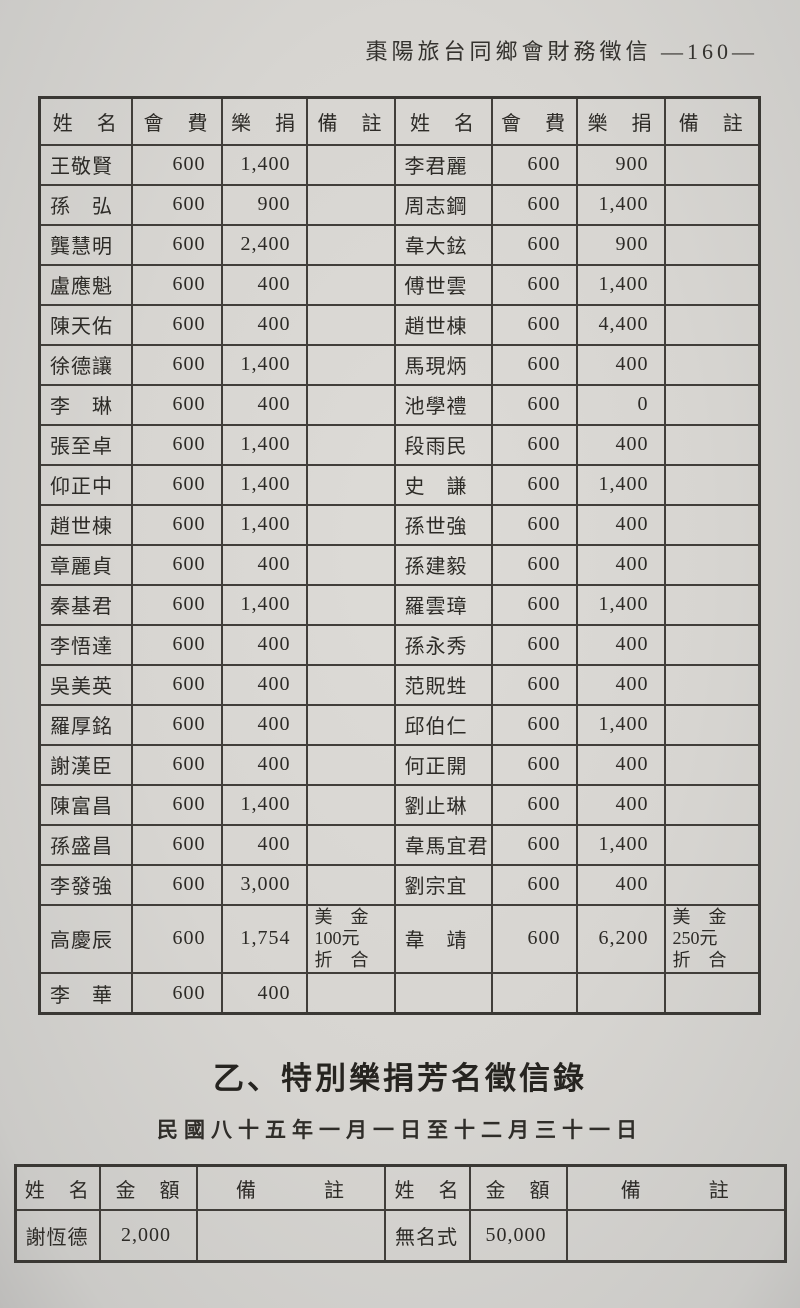 This screenshot has height=1308, width=800. Describe the element at coordinates (712, 939) in the screenshot. I see `note-cell: 美 金 250元 折 合` at that location.